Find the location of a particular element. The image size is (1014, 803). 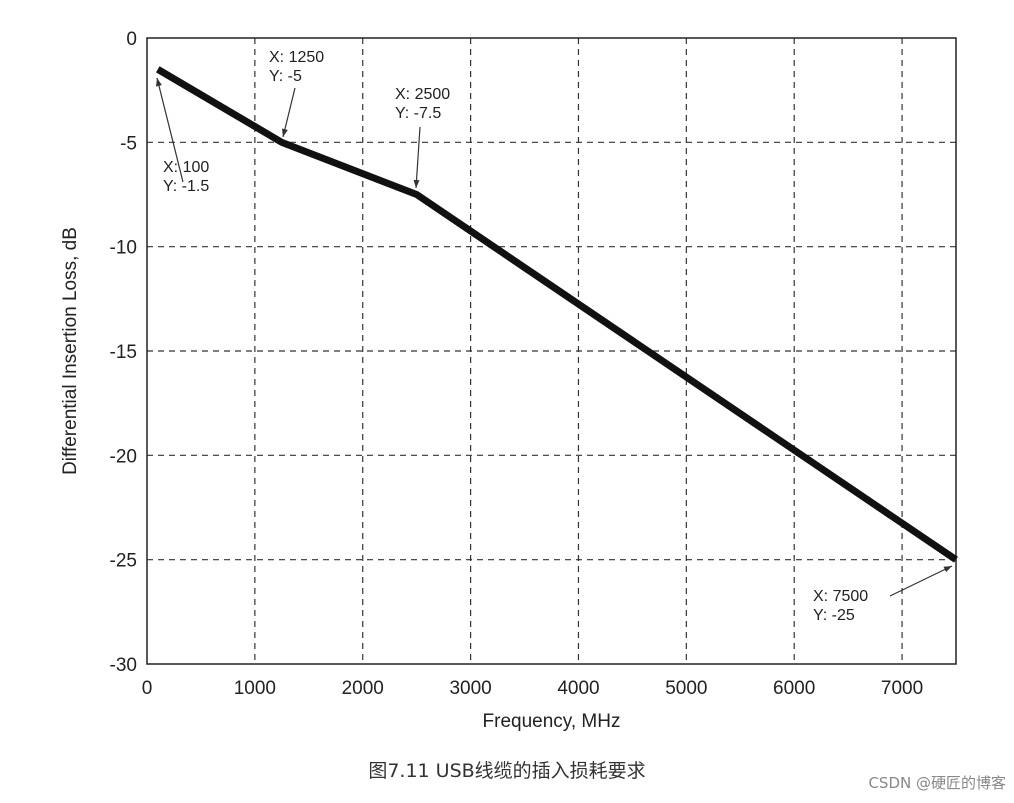

y-tick-label: -5 is located at coordinates (128, 143).